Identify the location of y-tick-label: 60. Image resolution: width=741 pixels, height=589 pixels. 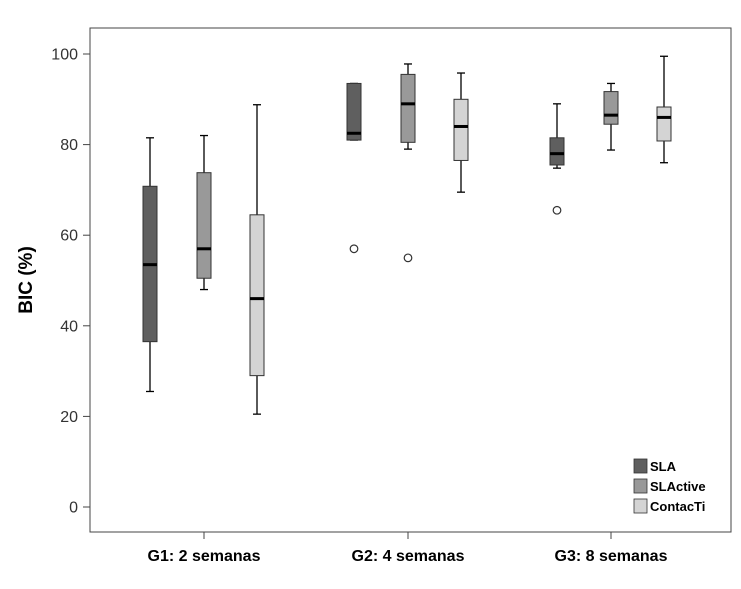
(69, 236).